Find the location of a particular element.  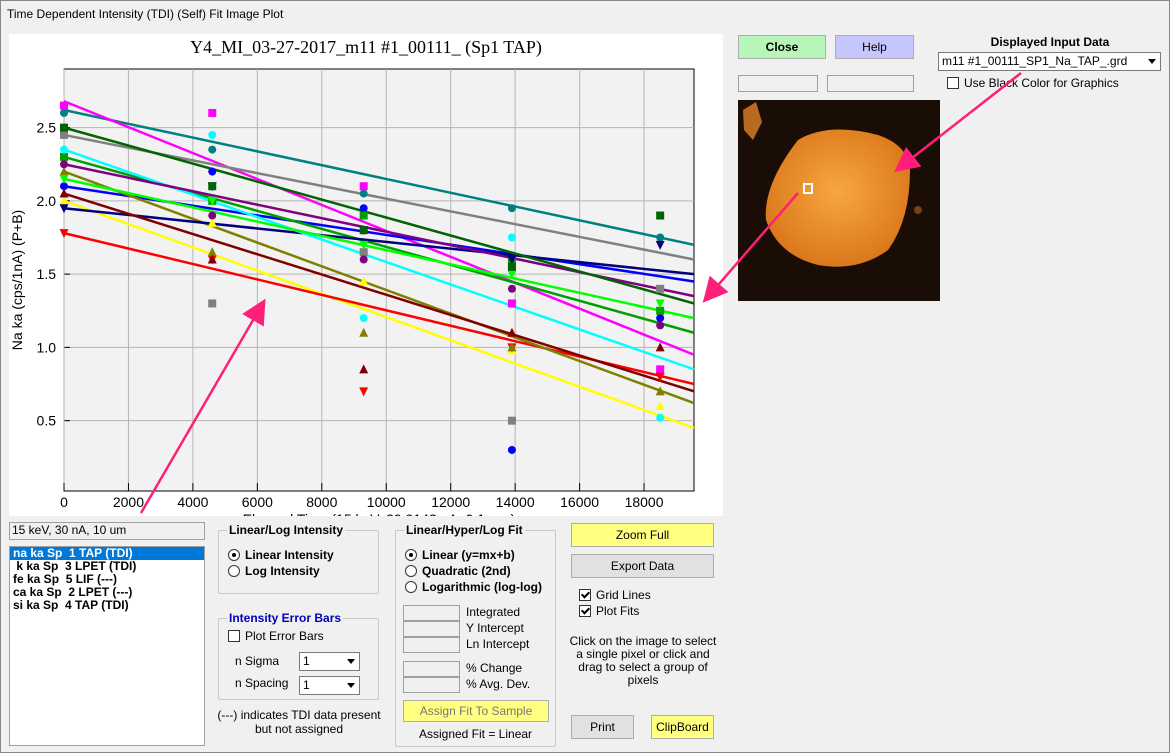

x-tick-label: 16000 is located at coordinates (579, 502).